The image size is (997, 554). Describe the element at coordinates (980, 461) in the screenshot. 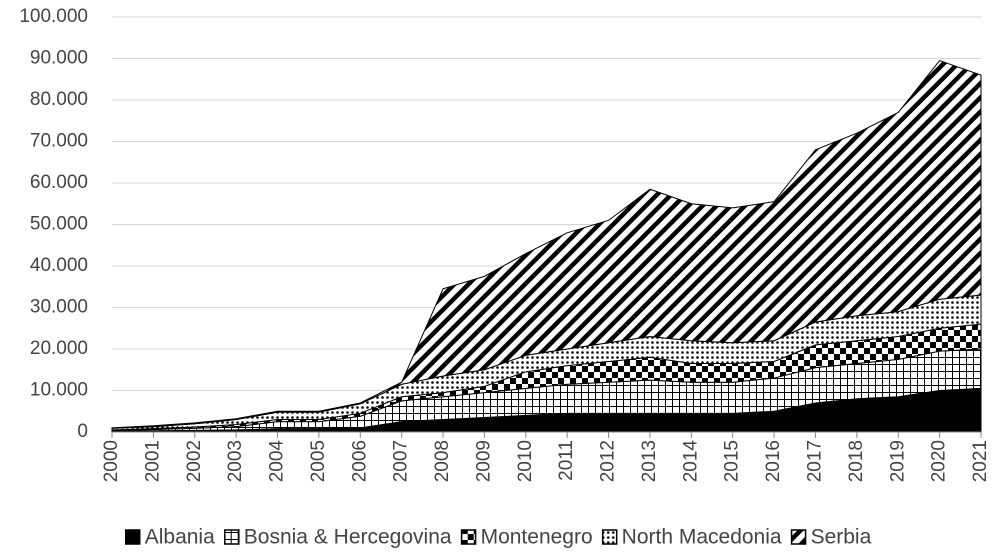

I see `x-tick-label: 2021` at that location.